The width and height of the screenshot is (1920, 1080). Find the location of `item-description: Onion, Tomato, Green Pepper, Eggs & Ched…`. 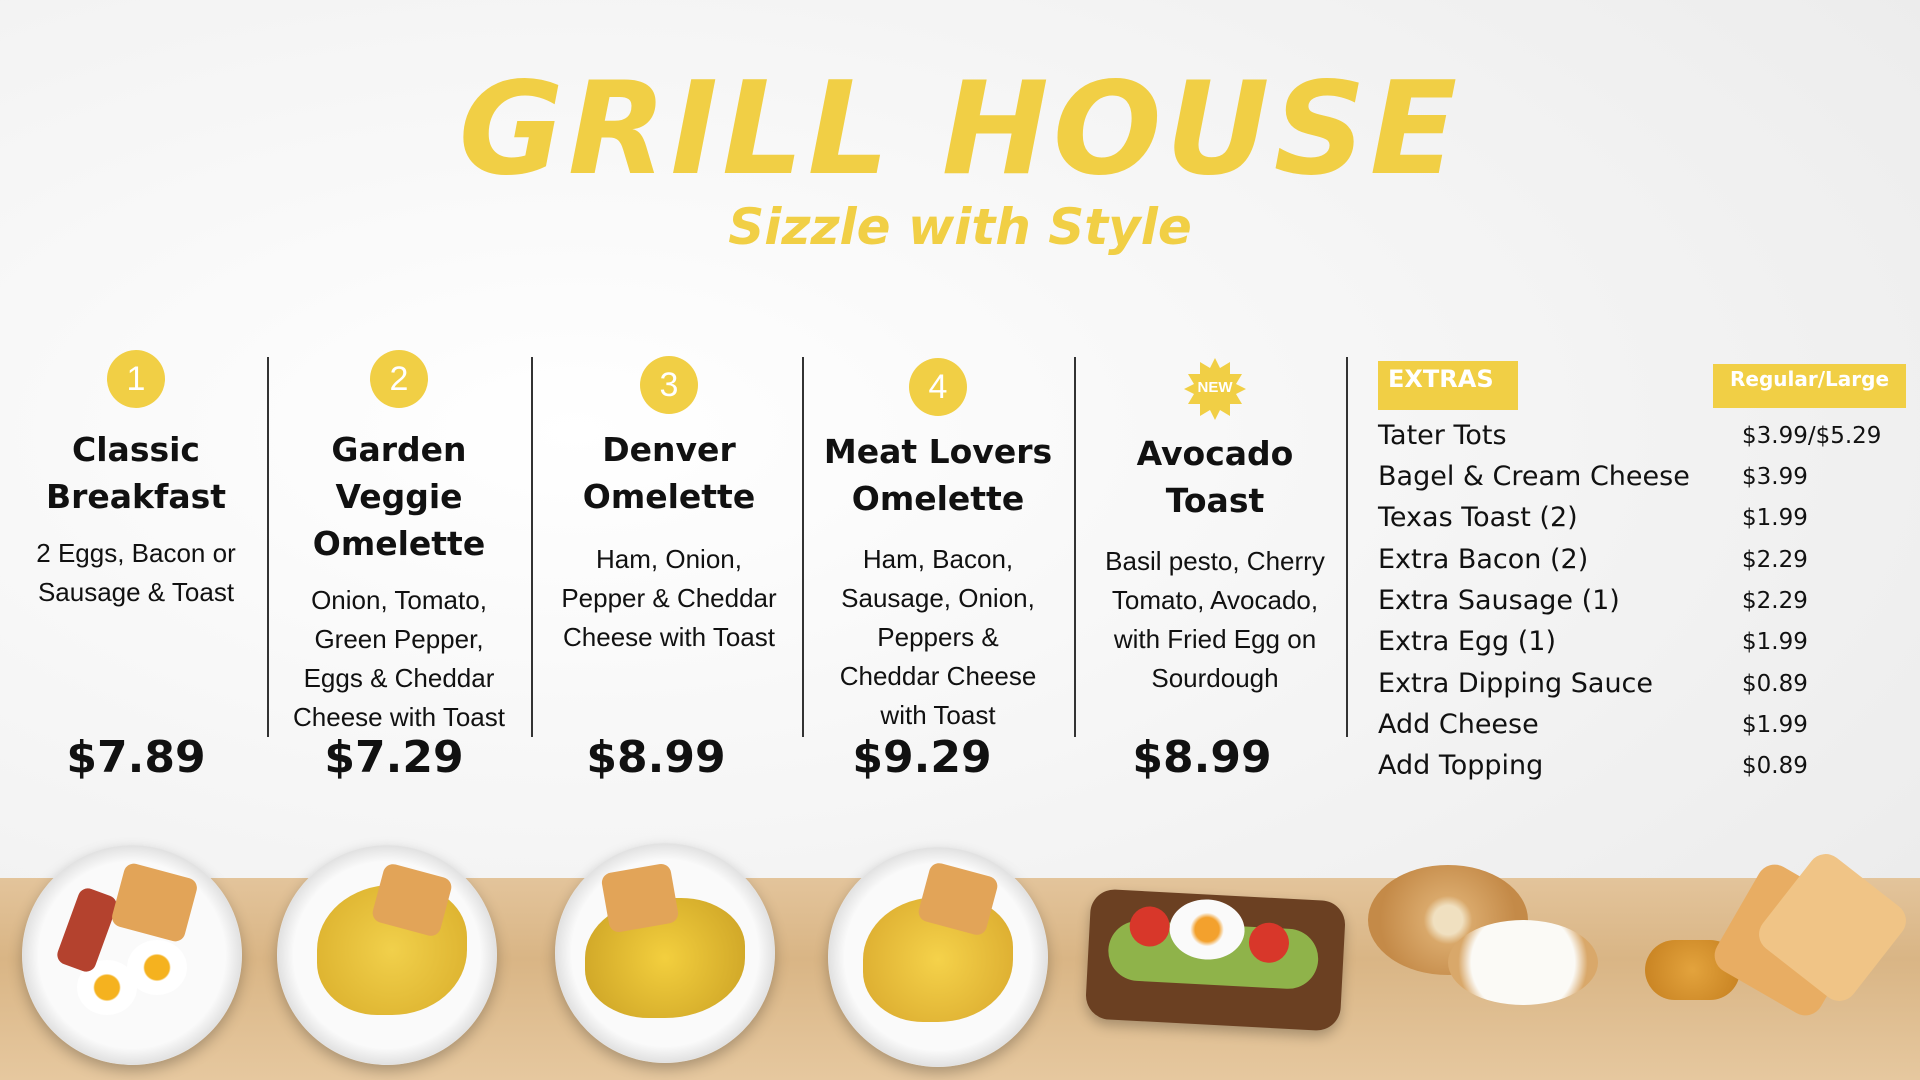

item-description: Onion, Tomato, Green Pepper, Eggs & Ched… is located at coordinates (399, 659).